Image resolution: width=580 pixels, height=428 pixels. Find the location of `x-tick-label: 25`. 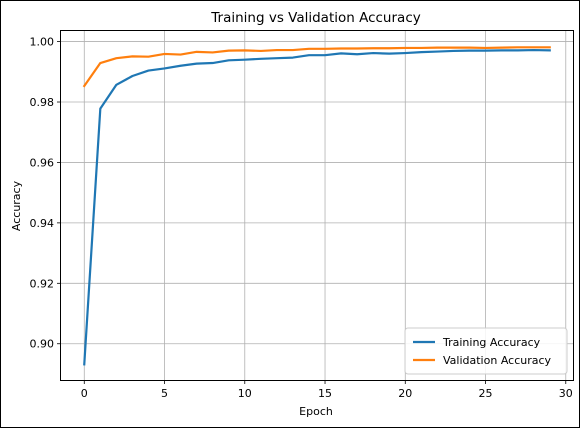

x-tick-label: 25 is located at coordinates (486, 393).